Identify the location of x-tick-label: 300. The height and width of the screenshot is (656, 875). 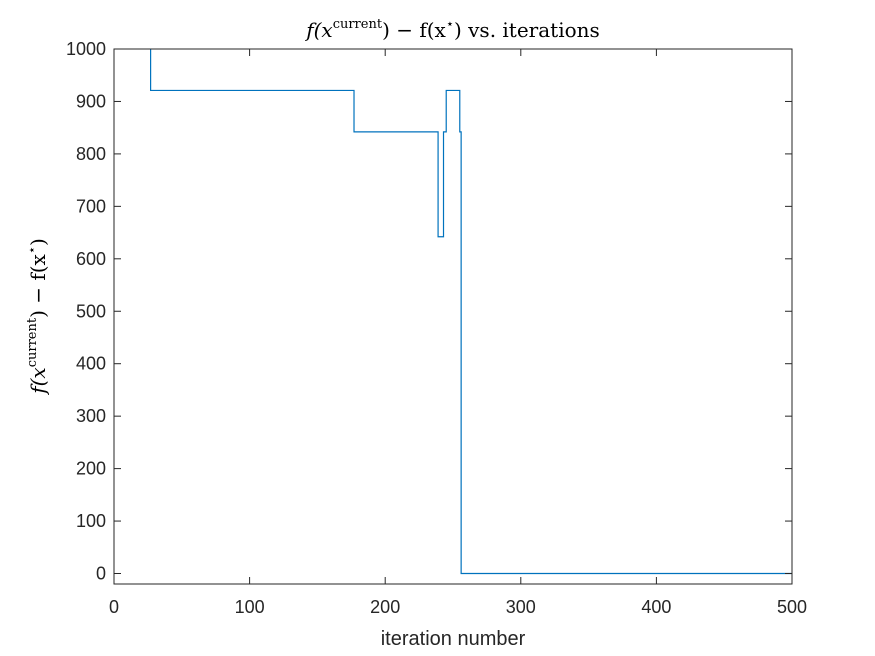
(521, 607).